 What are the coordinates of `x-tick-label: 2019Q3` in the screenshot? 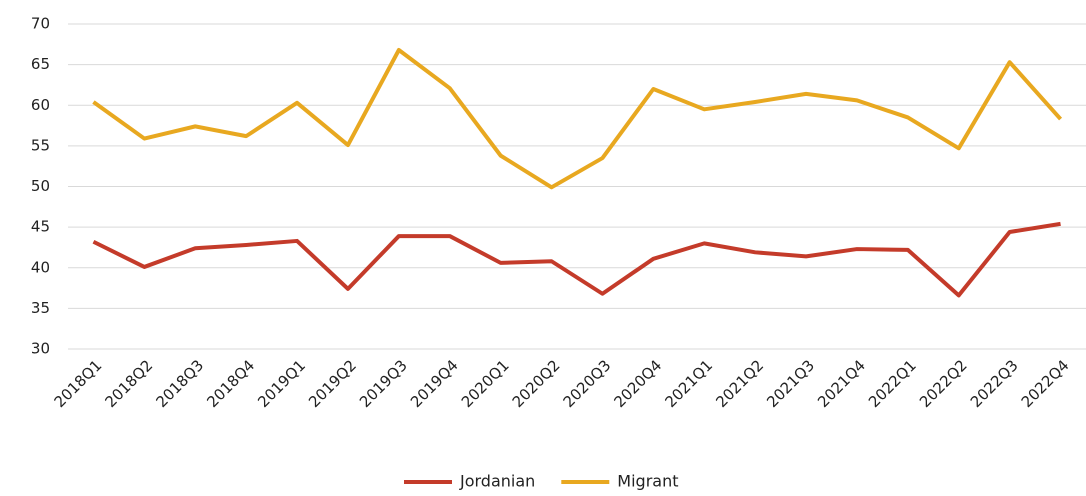 It's located at (383, 383).